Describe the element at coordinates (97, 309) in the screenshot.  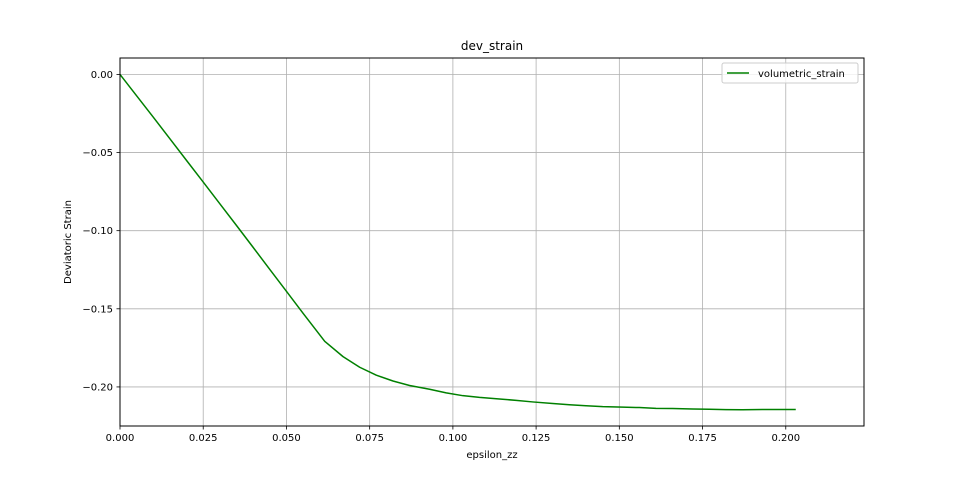
I see `y-tick-label: −0.15` at that location.